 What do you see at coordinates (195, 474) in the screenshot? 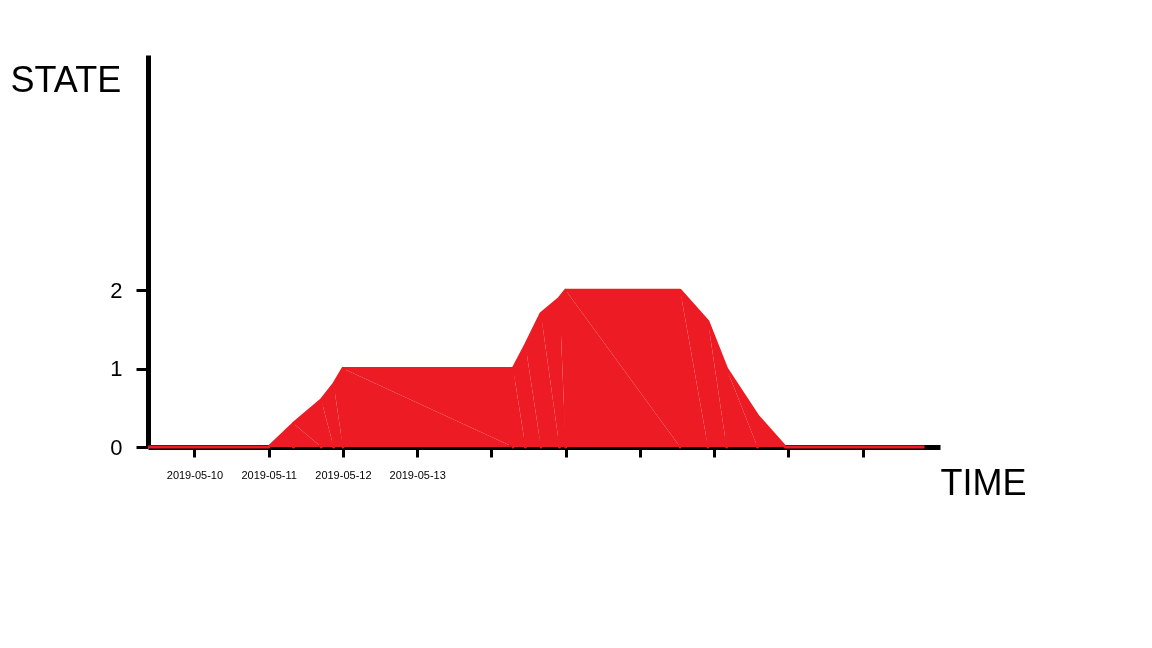
I see `x-tick-label: 2019-05-10` at bounding box center [195, 474].